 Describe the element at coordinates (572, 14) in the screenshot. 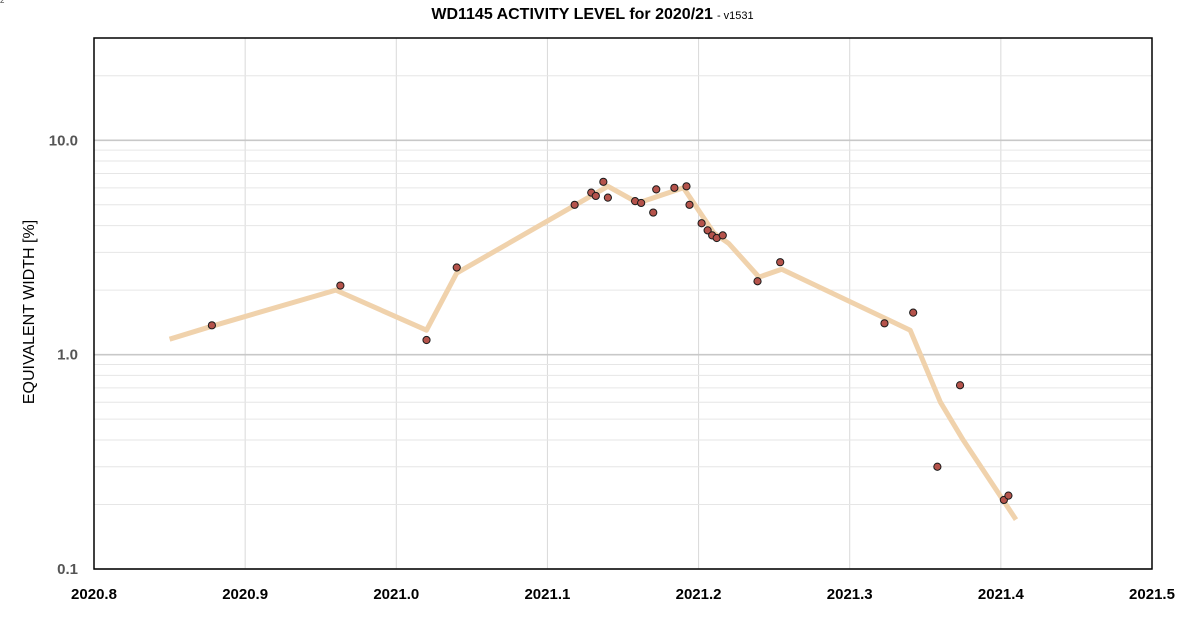

I see `chart-title-main: WD1145 ACTIVITY LEVEL for 2020/21` at that location.